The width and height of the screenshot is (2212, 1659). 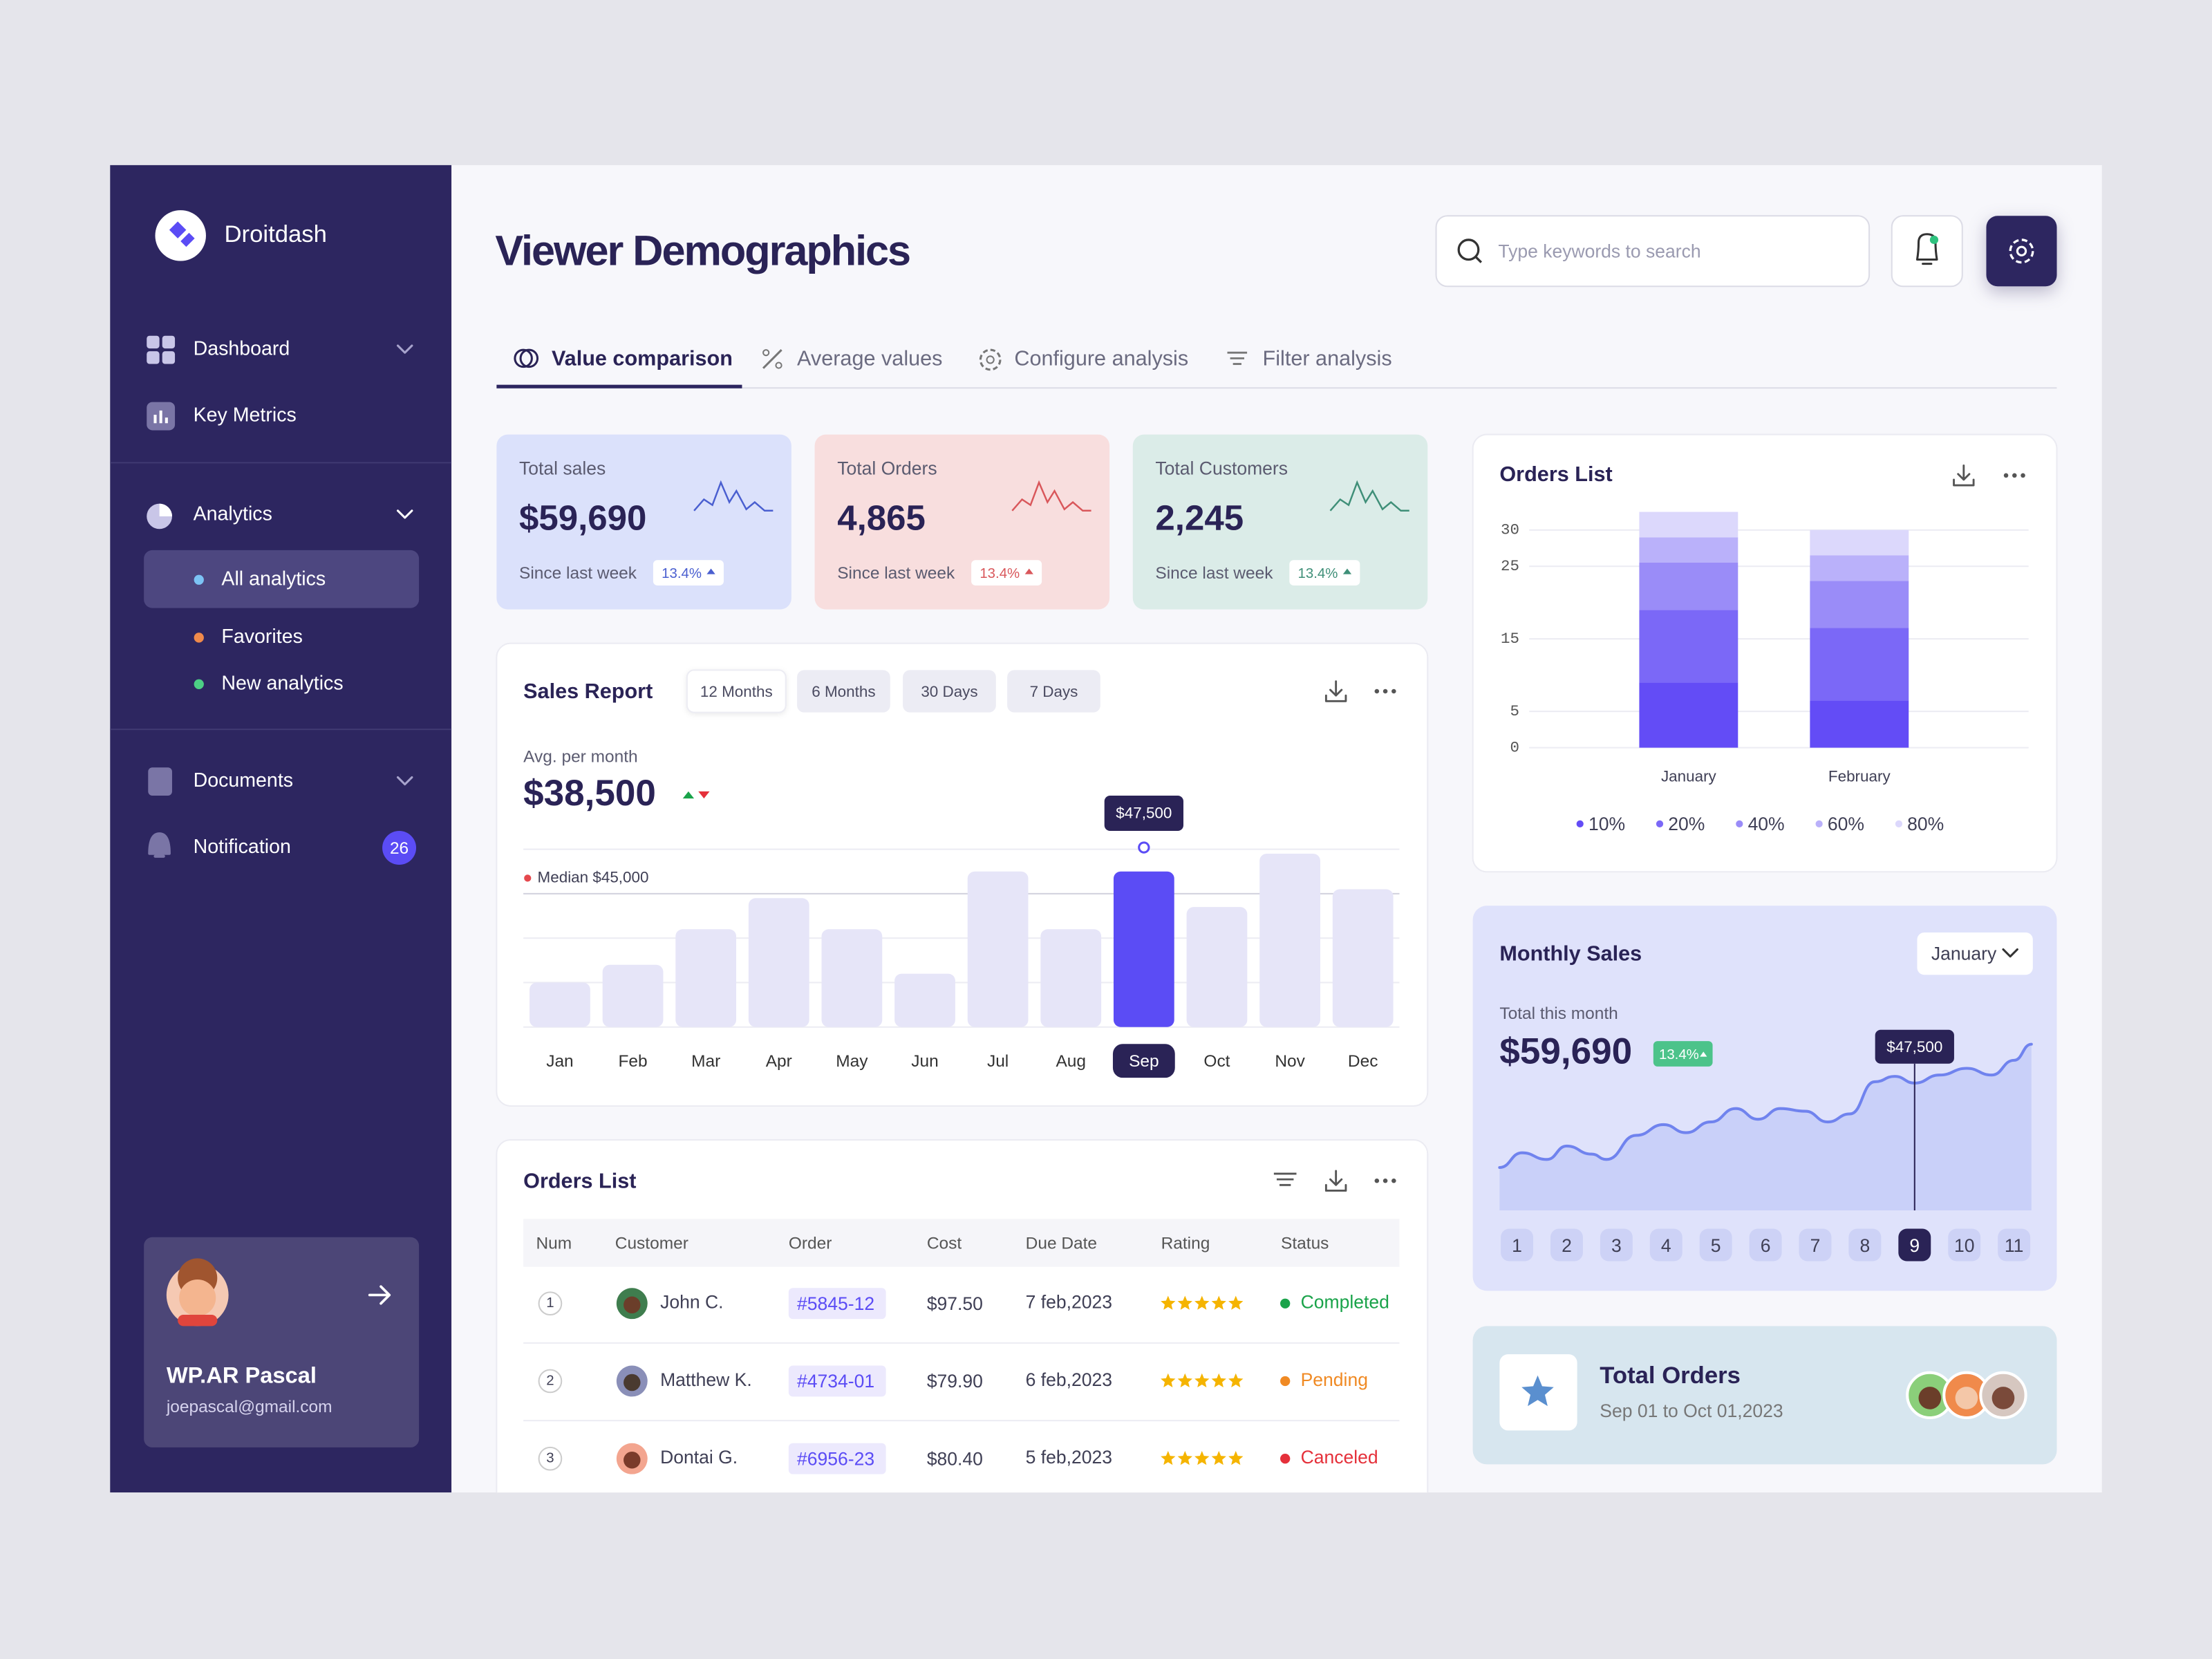 I want to click on total-orders-card, so click(x=1764, y=1395).